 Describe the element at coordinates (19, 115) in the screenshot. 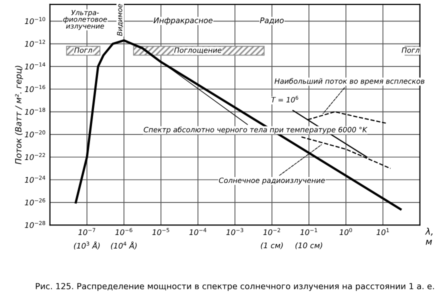

I see `y-axis-title: Поток (Ватт / м². герц)` at that location.